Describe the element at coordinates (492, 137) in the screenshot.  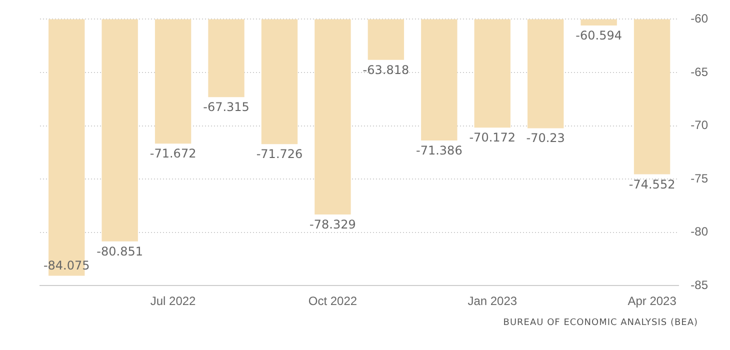
I see `data-label: -70.172` at that location.